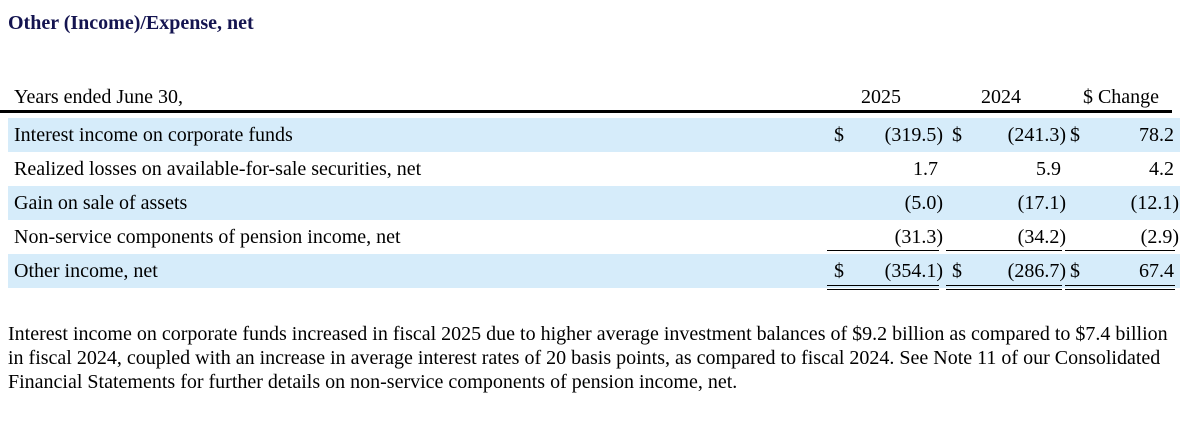 Image resolution: width=1200 pixels, height=440 pixels. What do you see at coordinates (925, 169) in the screenshot?
I see `value-2025: 1.7` at bounding box center [925, 169].